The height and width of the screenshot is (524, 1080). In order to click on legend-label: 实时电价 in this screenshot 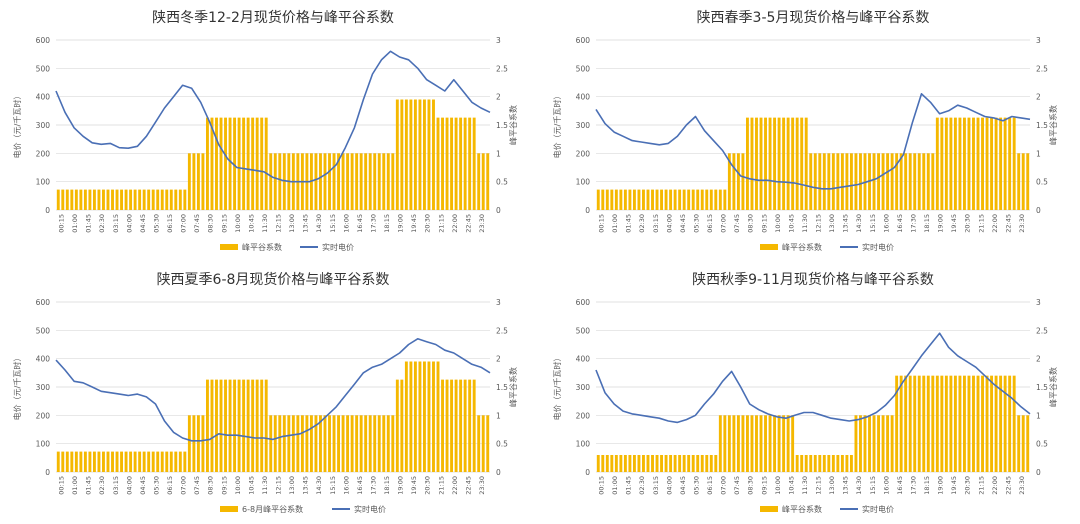, I will do `click(338, 247)`.